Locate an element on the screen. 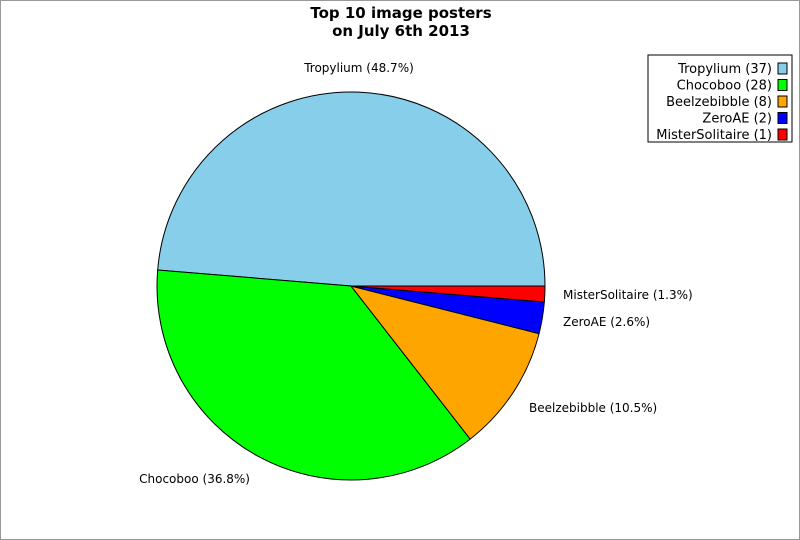 The height and width of the screenshot is (540, 800). legend-entry-tropylium: Tropylium (37) is located at coordinates (724, 69).